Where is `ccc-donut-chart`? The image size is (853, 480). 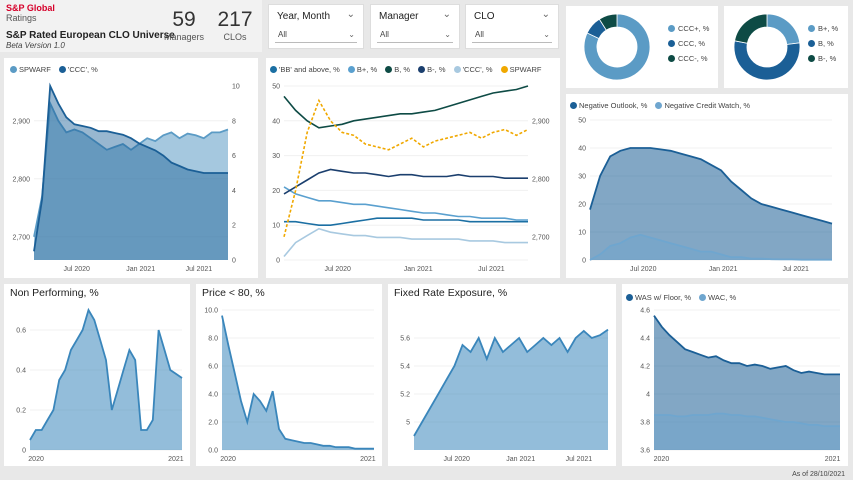 ccc-donut-chart is located at coordinates (617, 47).